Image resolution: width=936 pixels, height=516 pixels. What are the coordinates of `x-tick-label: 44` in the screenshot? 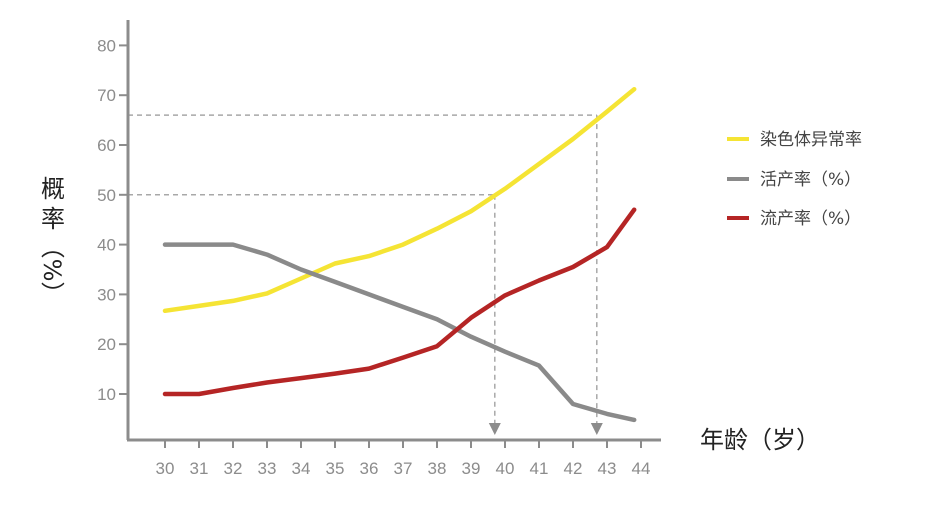 It's located at (641, 468).